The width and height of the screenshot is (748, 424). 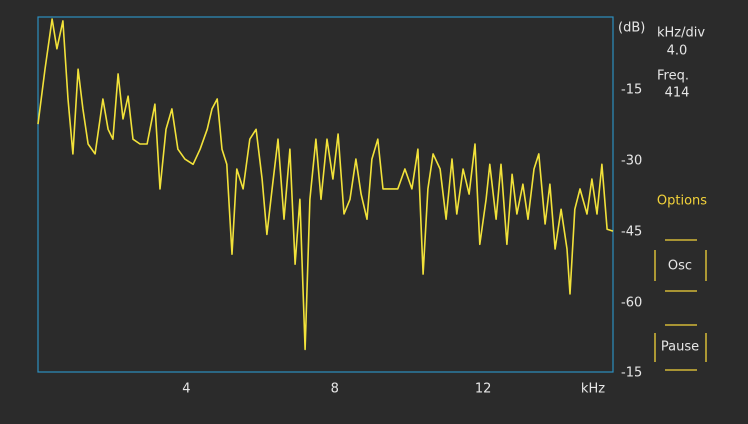 What do you see at coordinates (483, 389) in the screenshot?
I see `x-tick-label: 12` at bounding box center [483, 389].